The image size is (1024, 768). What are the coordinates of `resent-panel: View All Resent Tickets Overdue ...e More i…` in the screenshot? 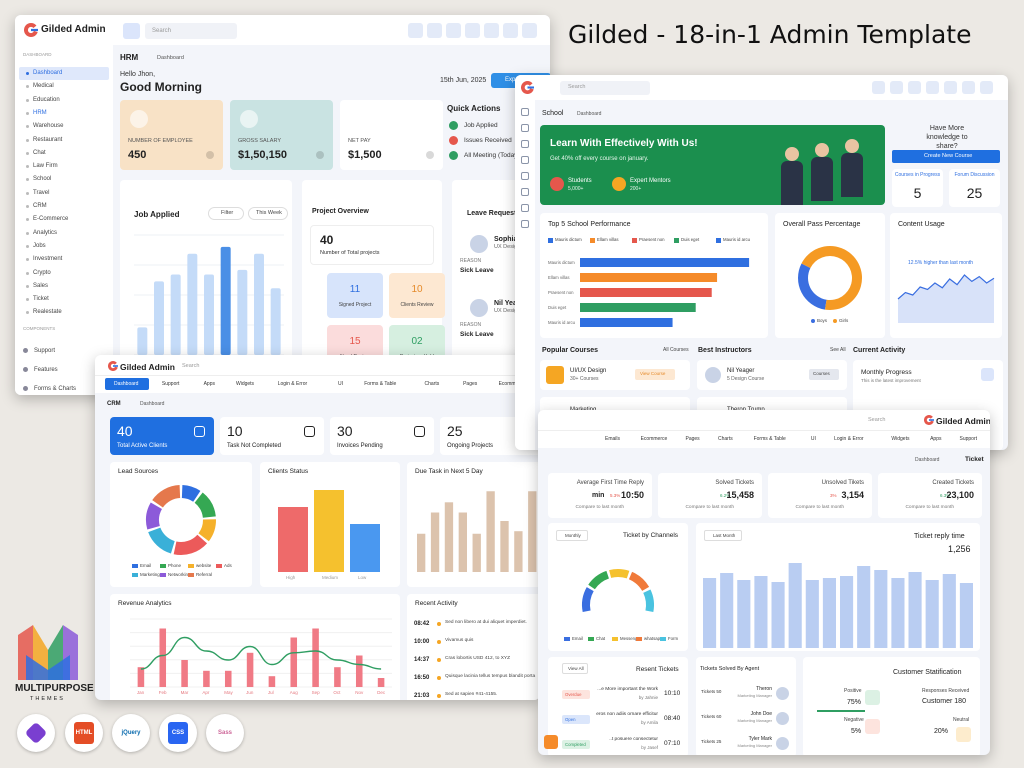 It's located at (618, 706).